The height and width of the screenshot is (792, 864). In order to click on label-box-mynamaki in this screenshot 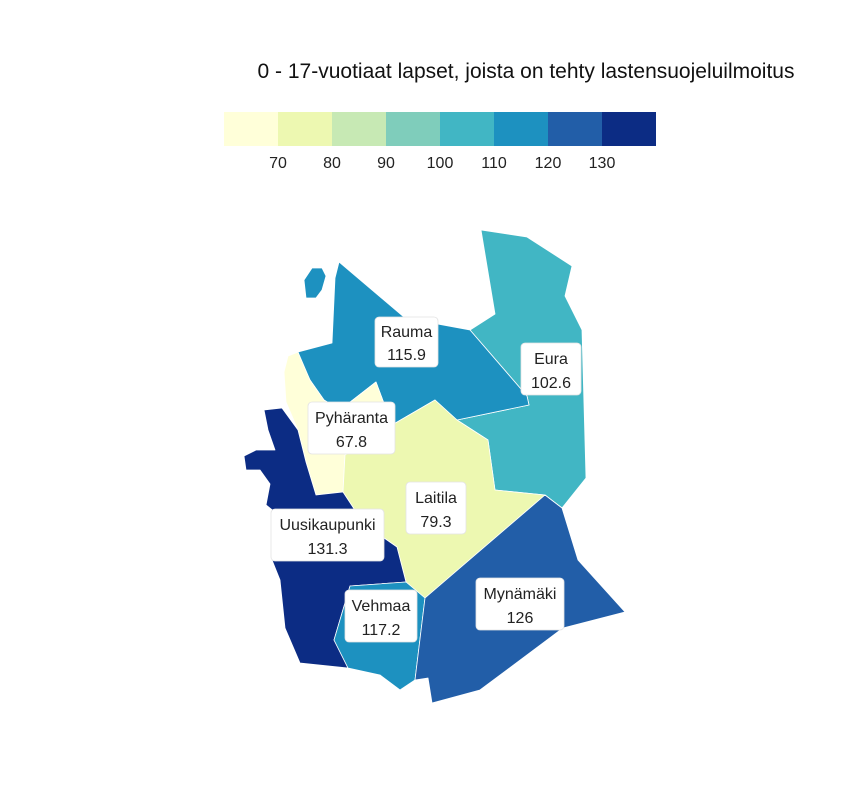, I will do `click(520, 604)`.